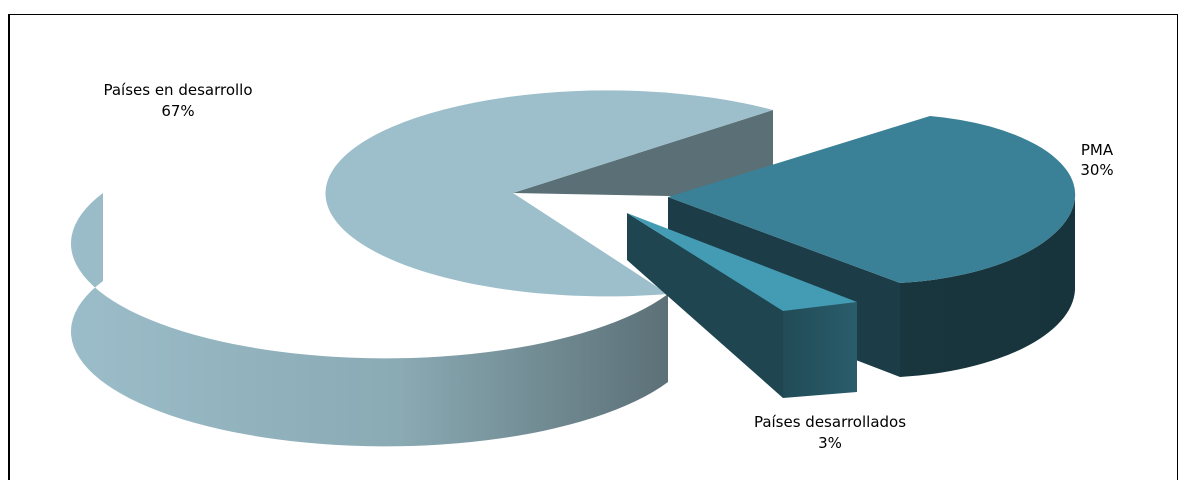 The width and height of the screenshot is (1186, 480). Describe the element at coordinates (643, 154) in the screenshot. I see `slice-paises-en-desarrollo-cut` at that location.